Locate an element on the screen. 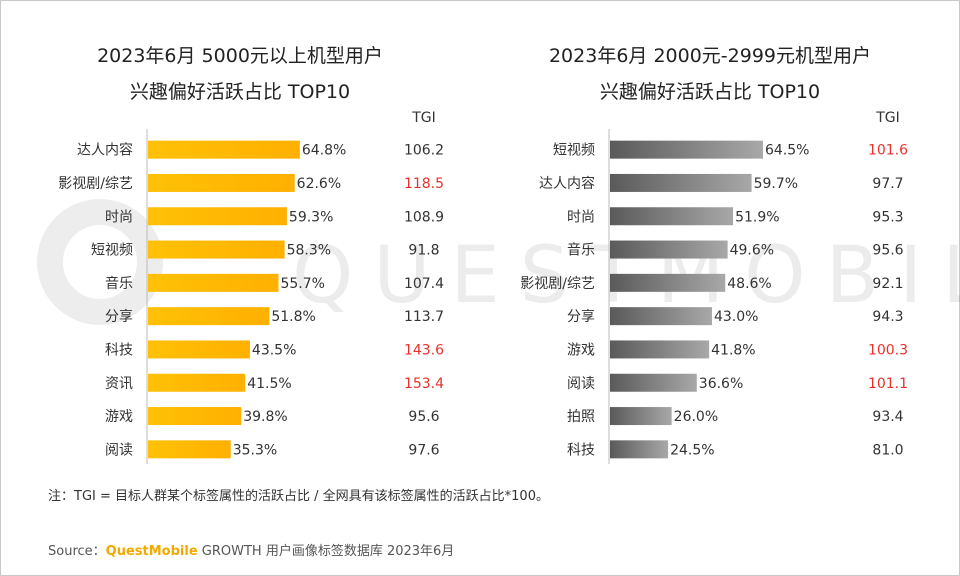 Image resolution: width=960 pixels, height=576 pixels. tgi-value: 95.3 is located at coordinates (887, 217).